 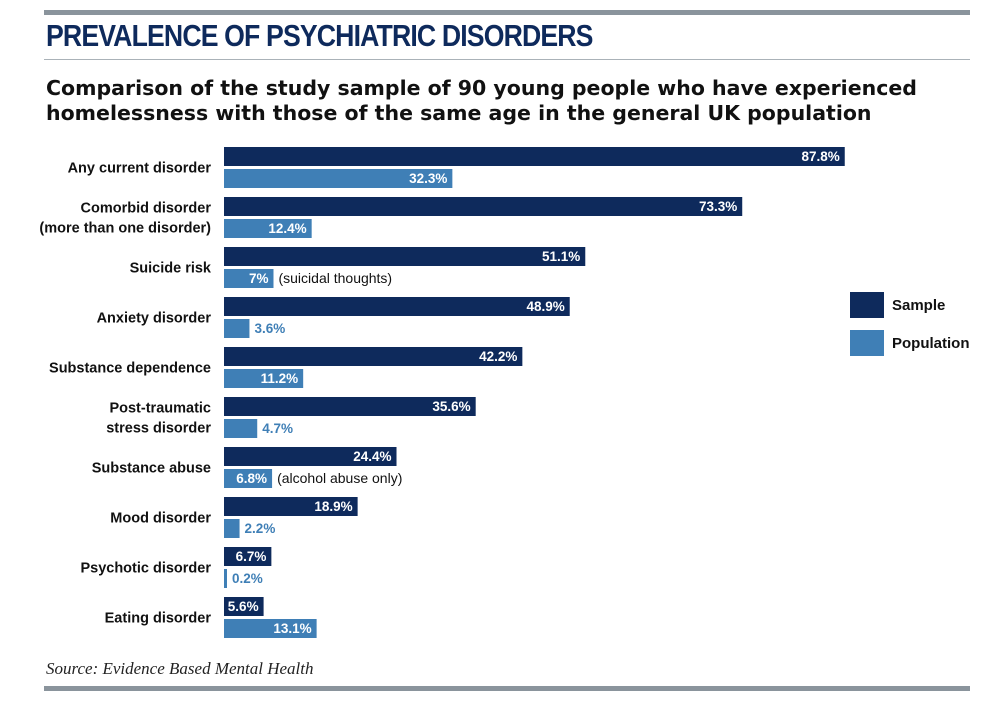 I want to click on data-label: 42.2%, so click(x=498, y=356).